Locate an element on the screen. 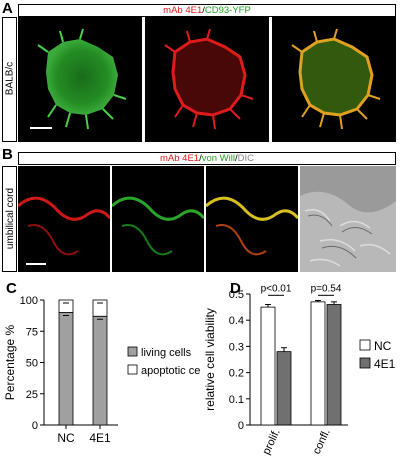 The width and height of the screenshot is (400, 470). micrograph-a-green is located at coordinates (80, 79).